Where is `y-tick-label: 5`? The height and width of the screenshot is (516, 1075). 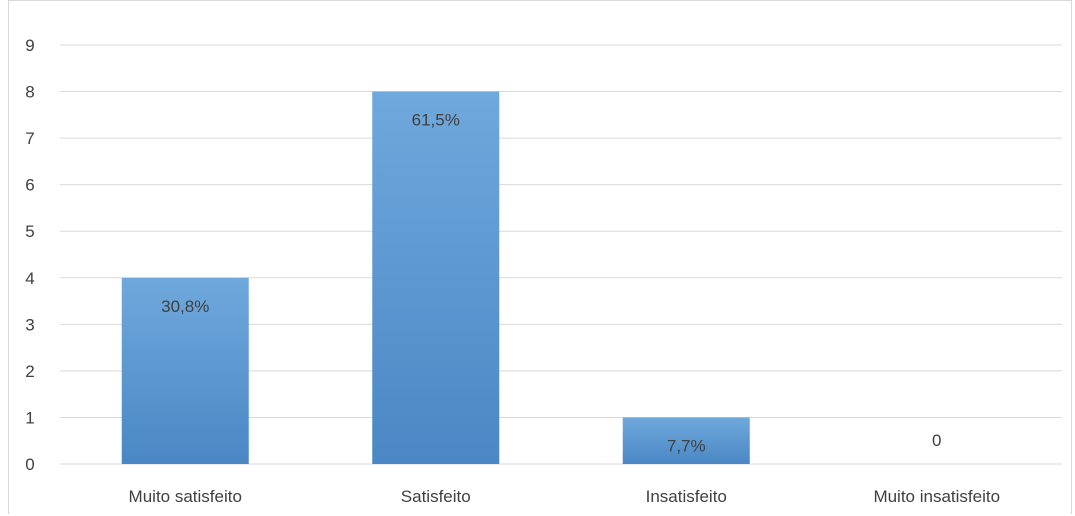 y-tick-label: 5 is located at coordinates (29, 231).